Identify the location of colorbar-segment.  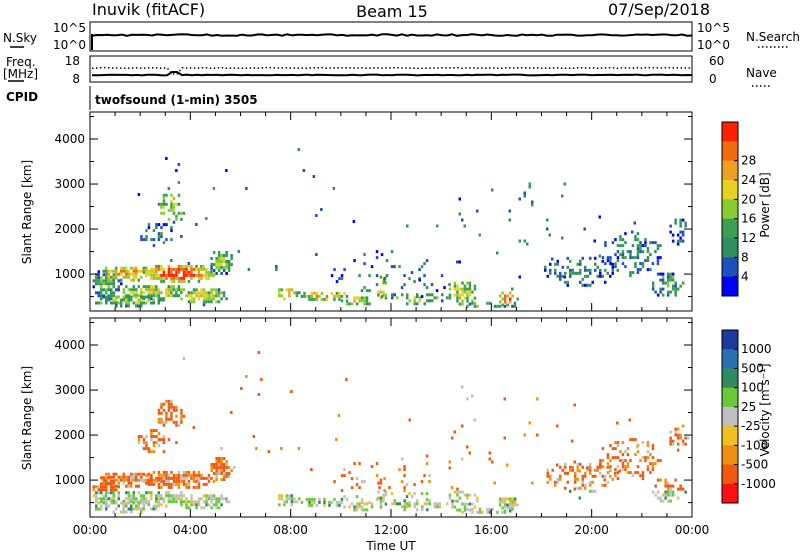
(730, 151).